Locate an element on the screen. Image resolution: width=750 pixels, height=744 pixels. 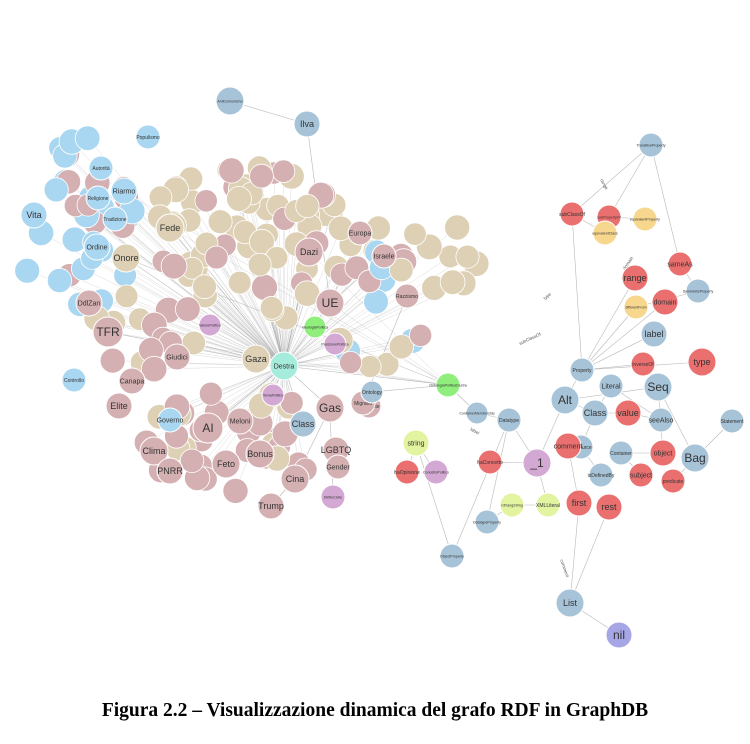
graph-node: domain is located at coordinates (665, 302).